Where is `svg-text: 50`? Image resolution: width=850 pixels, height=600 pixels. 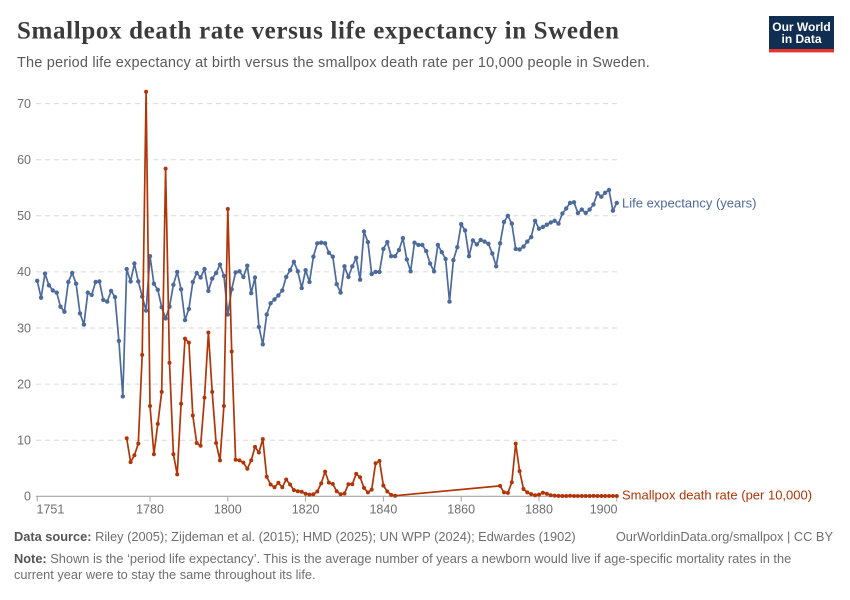
svg-text: 50 is located at coordinates (24, 216).